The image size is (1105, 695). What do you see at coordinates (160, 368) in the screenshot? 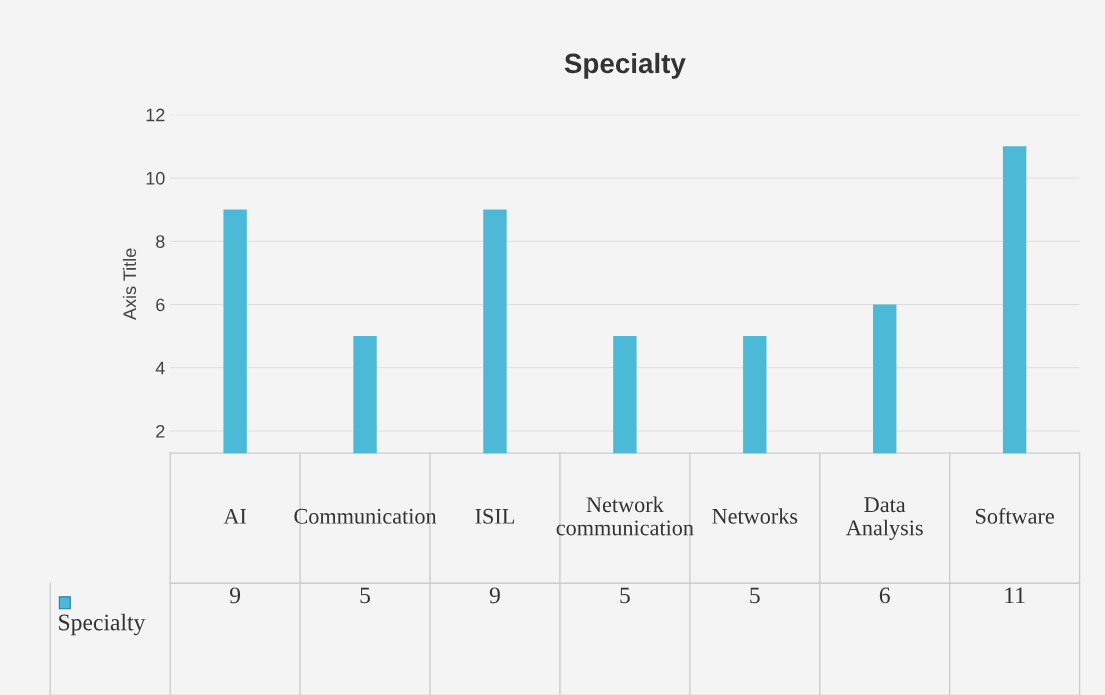
I see `y-tick-label: 4` at bounding box center [160, 368].